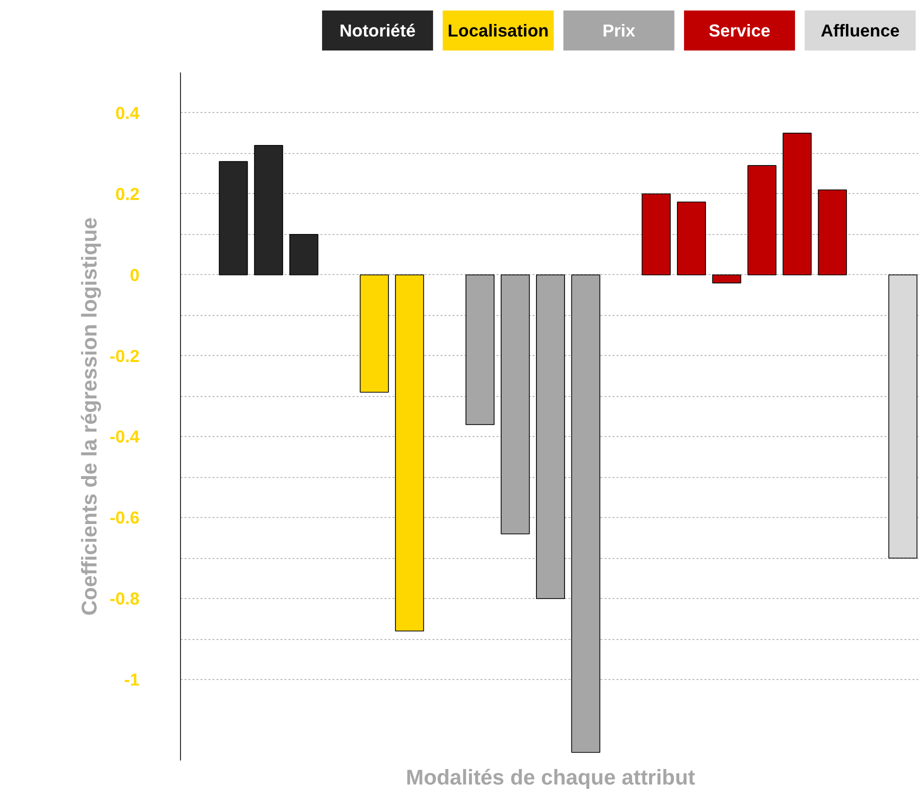  I want to click on y-tick-label: 0.2, so click(127, 194).